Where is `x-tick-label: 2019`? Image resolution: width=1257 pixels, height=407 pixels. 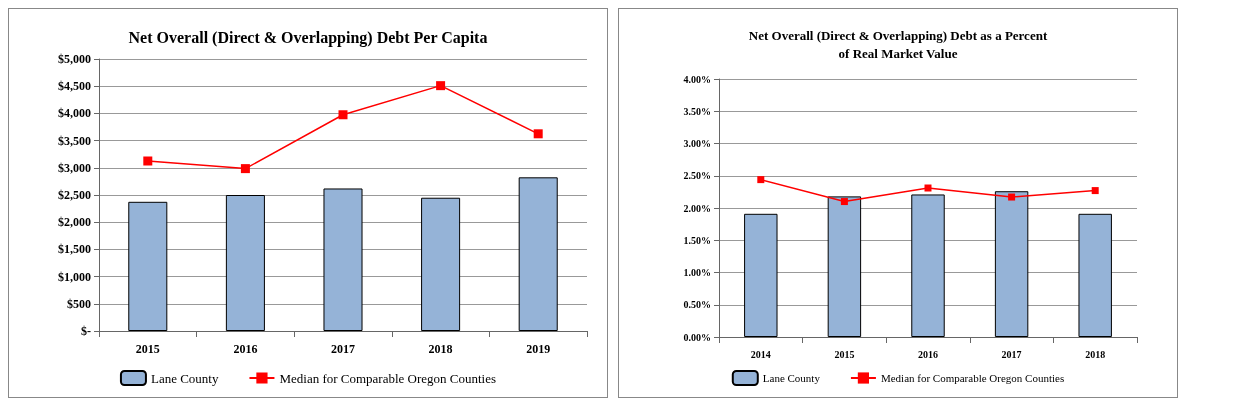 x-tick-label: 2019 is located at coordinates (538, 349).